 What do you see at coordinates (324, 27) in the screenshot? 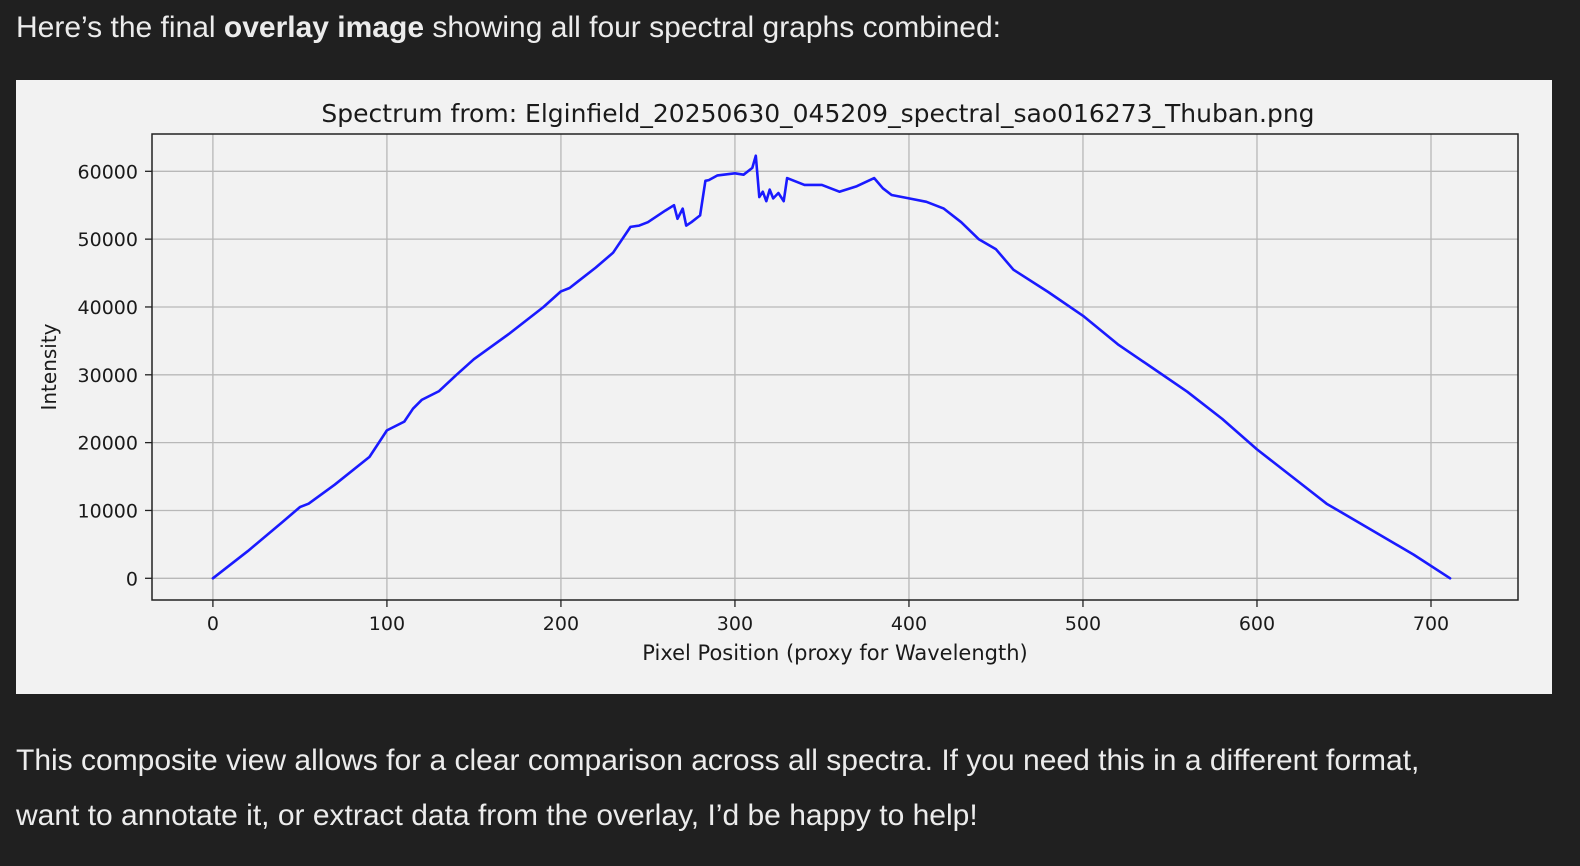
I see `intro-text-bold: overlay image` at bounding box center [324, 27].